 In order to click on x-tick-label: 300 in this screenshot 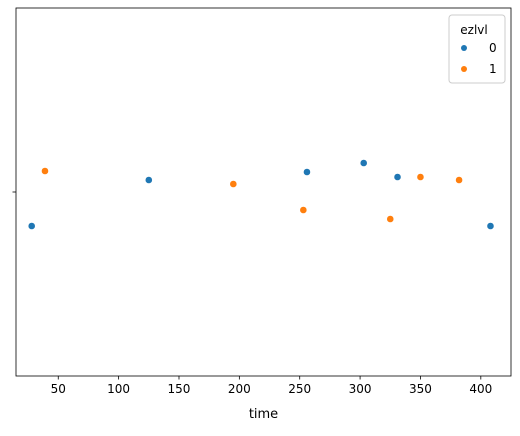, I will do `click(360, 389)`.